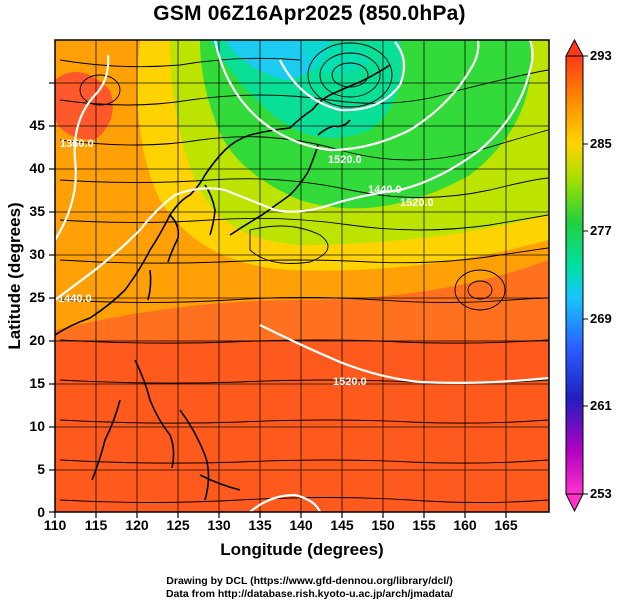 The width and height of the screenshot is (619, 605). Describe the element at coordinates (55, 525) in the screenshot. I see `x-tick-label: 110` at that location.